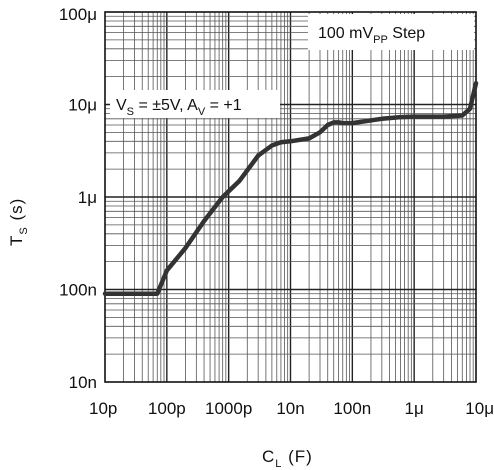  I want to click on x-tick-label: 100p, so click(167, 408).